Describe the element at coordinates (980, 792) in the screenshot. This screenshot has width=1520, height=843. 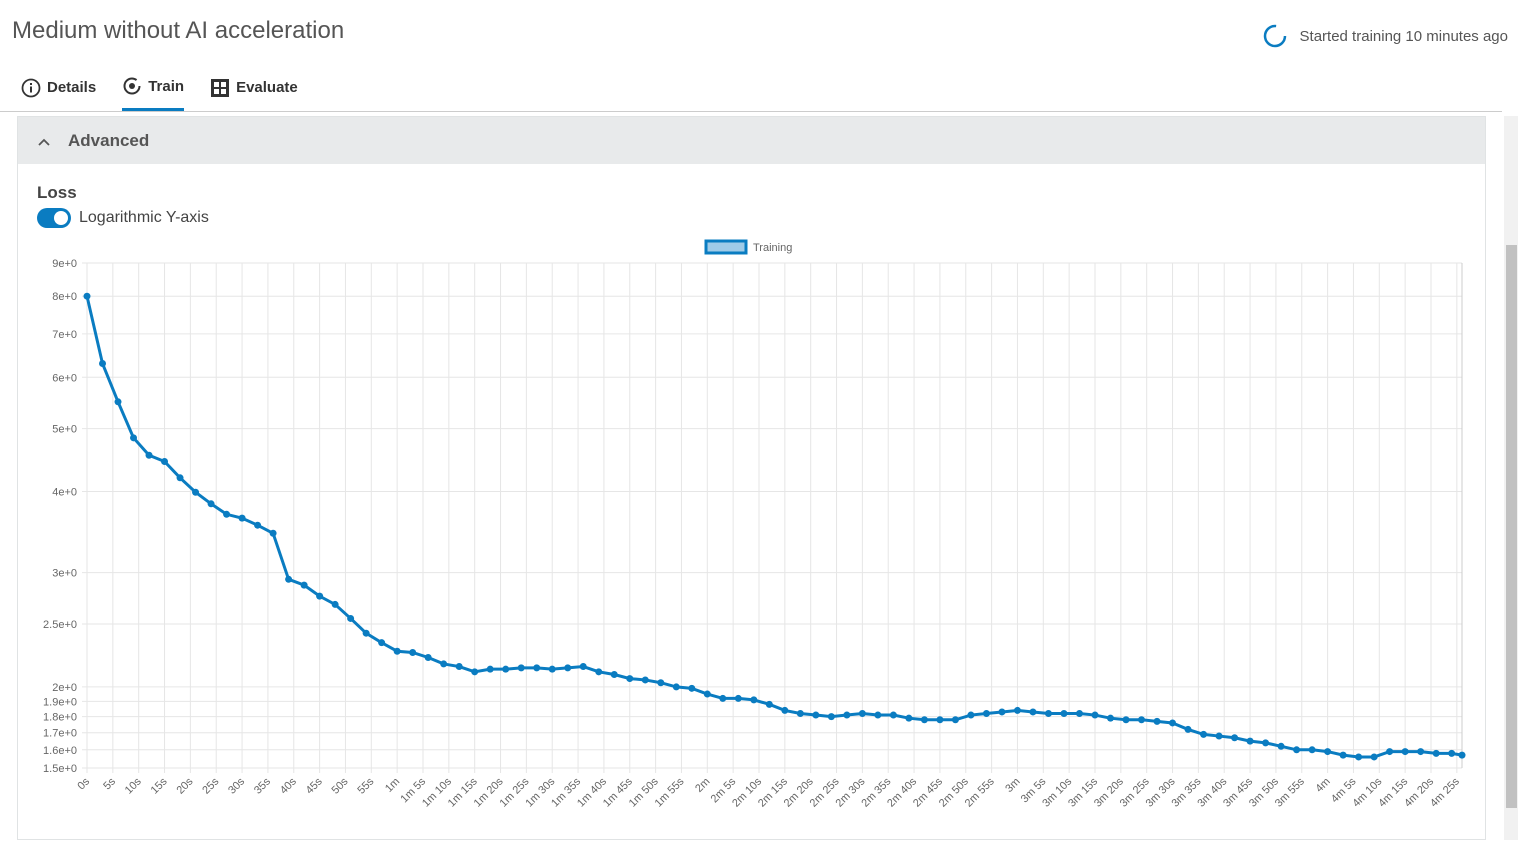
I see `x-tick-label: 2m 55s` at that location.